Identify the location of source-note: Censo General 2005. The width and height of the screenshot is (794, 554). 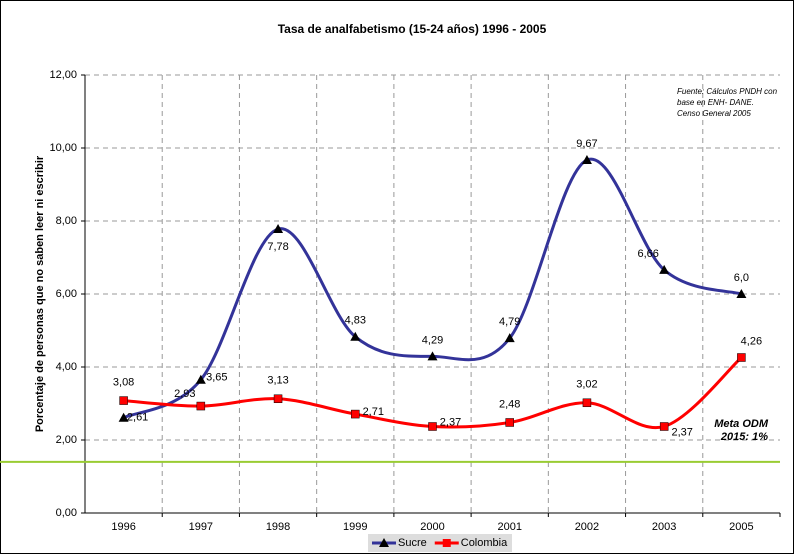
(714, 113).